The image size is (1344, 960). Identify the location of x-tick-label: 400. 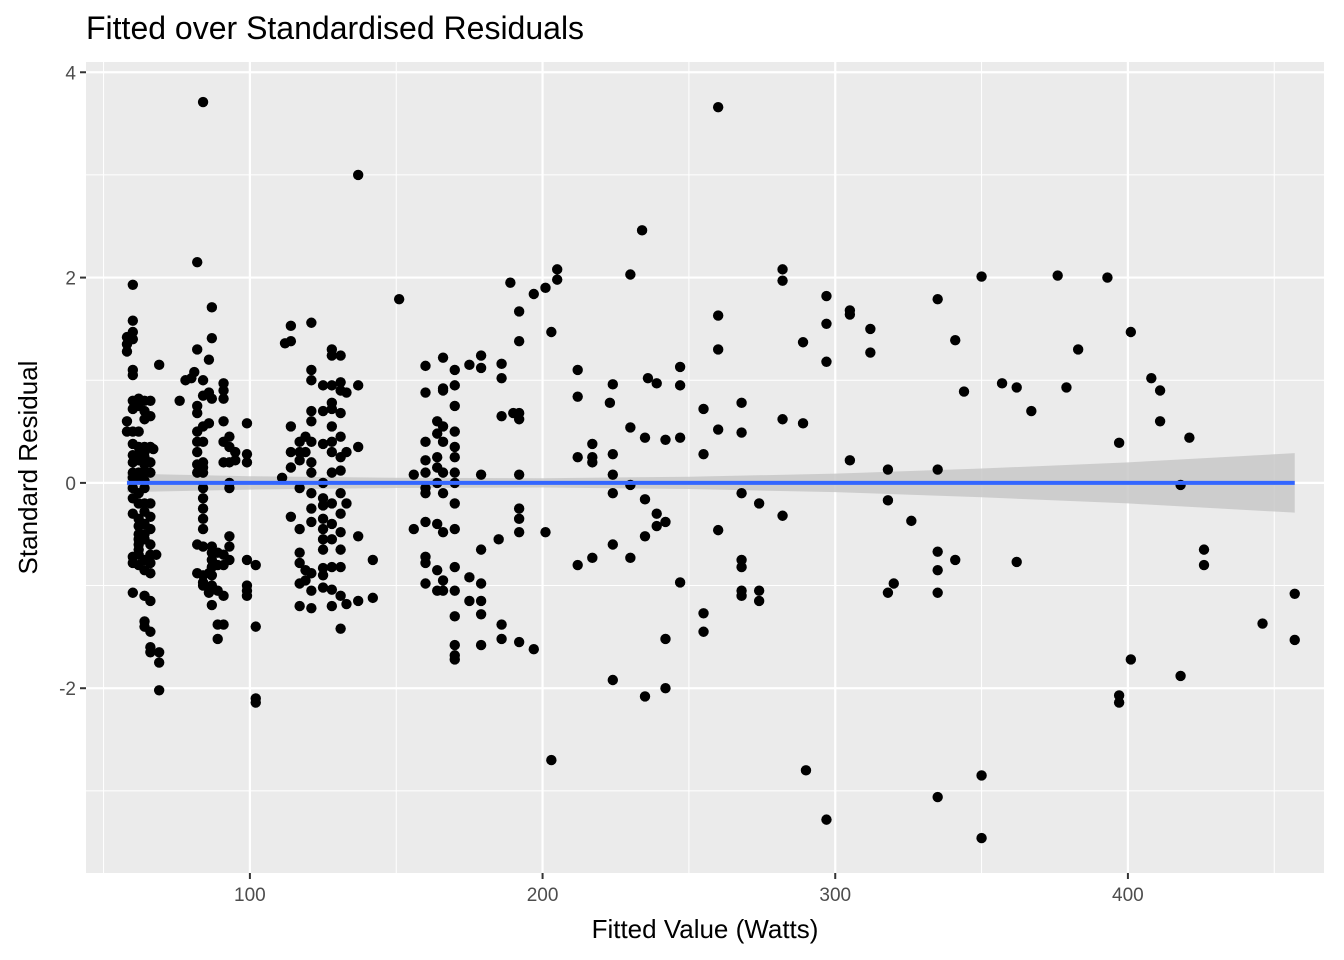
(1128, 895).